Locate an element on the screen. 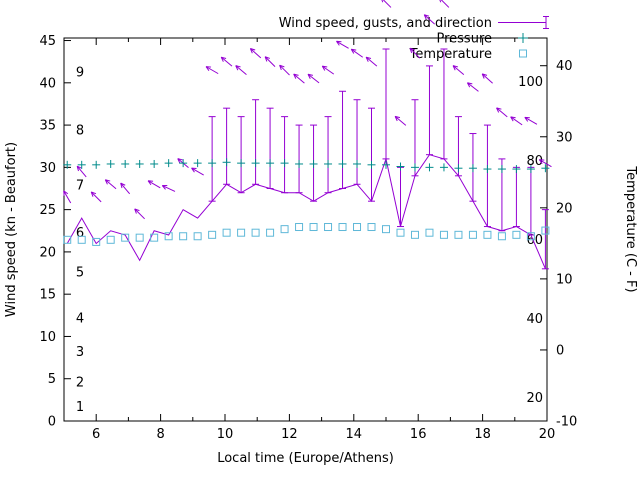  fahrenheit-label: 20 is located at coordinates (534, 398).